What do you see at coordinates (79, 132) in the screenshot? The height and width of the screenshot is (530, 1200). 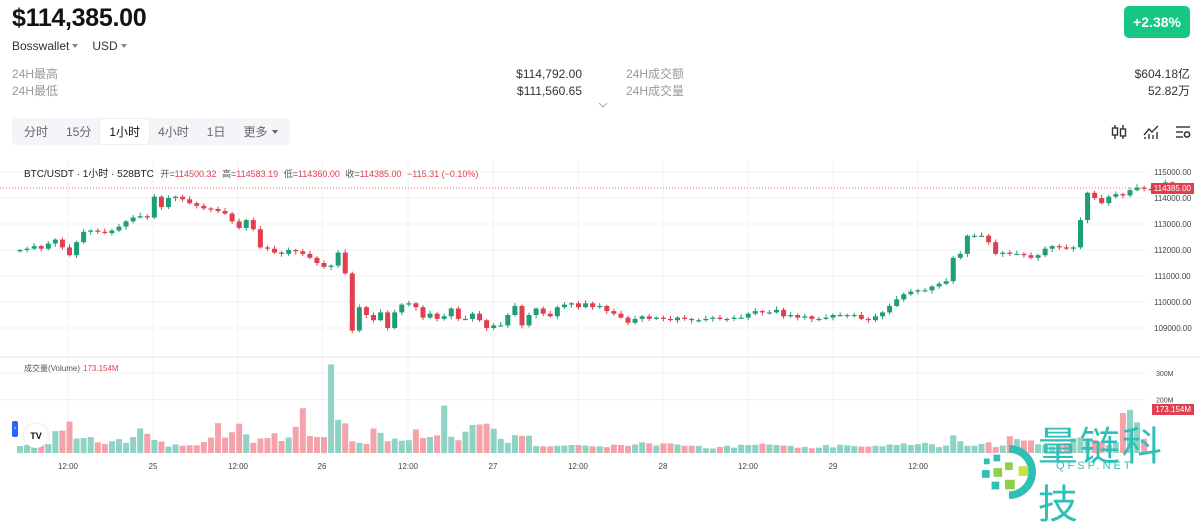 I see `tab-15m: 15分` at bounding box center [79, 132].